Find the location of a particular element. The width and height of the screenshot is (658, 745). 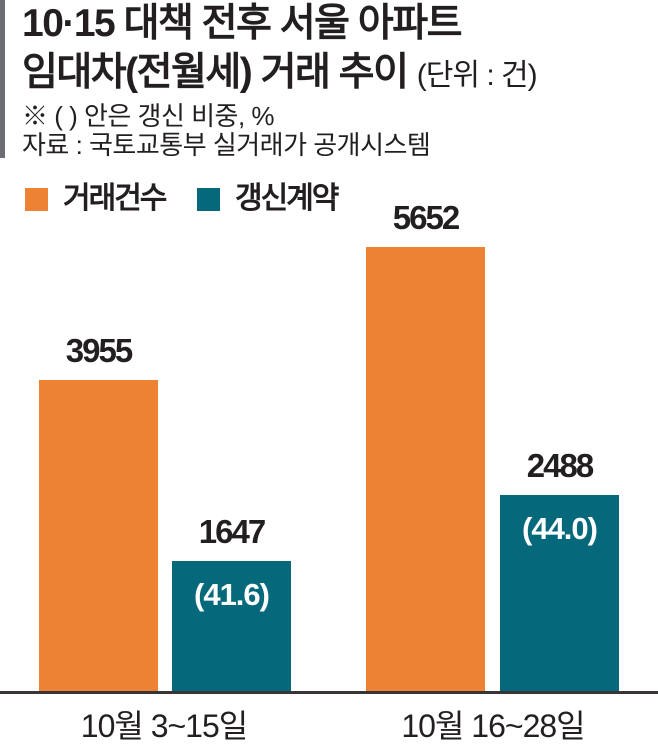

chart-title-line1: 10·15 대책 전후 서울 아파트 is located at coordinates (242, 23).